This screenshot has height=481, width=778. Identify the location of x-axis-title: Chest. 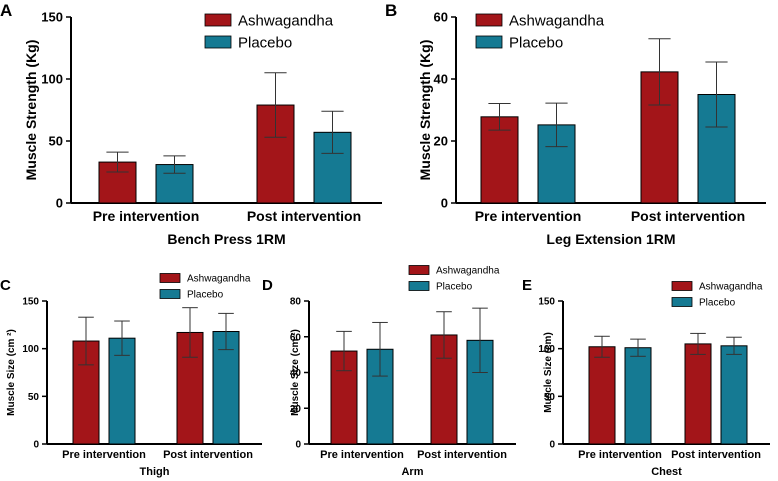
(666, 472).